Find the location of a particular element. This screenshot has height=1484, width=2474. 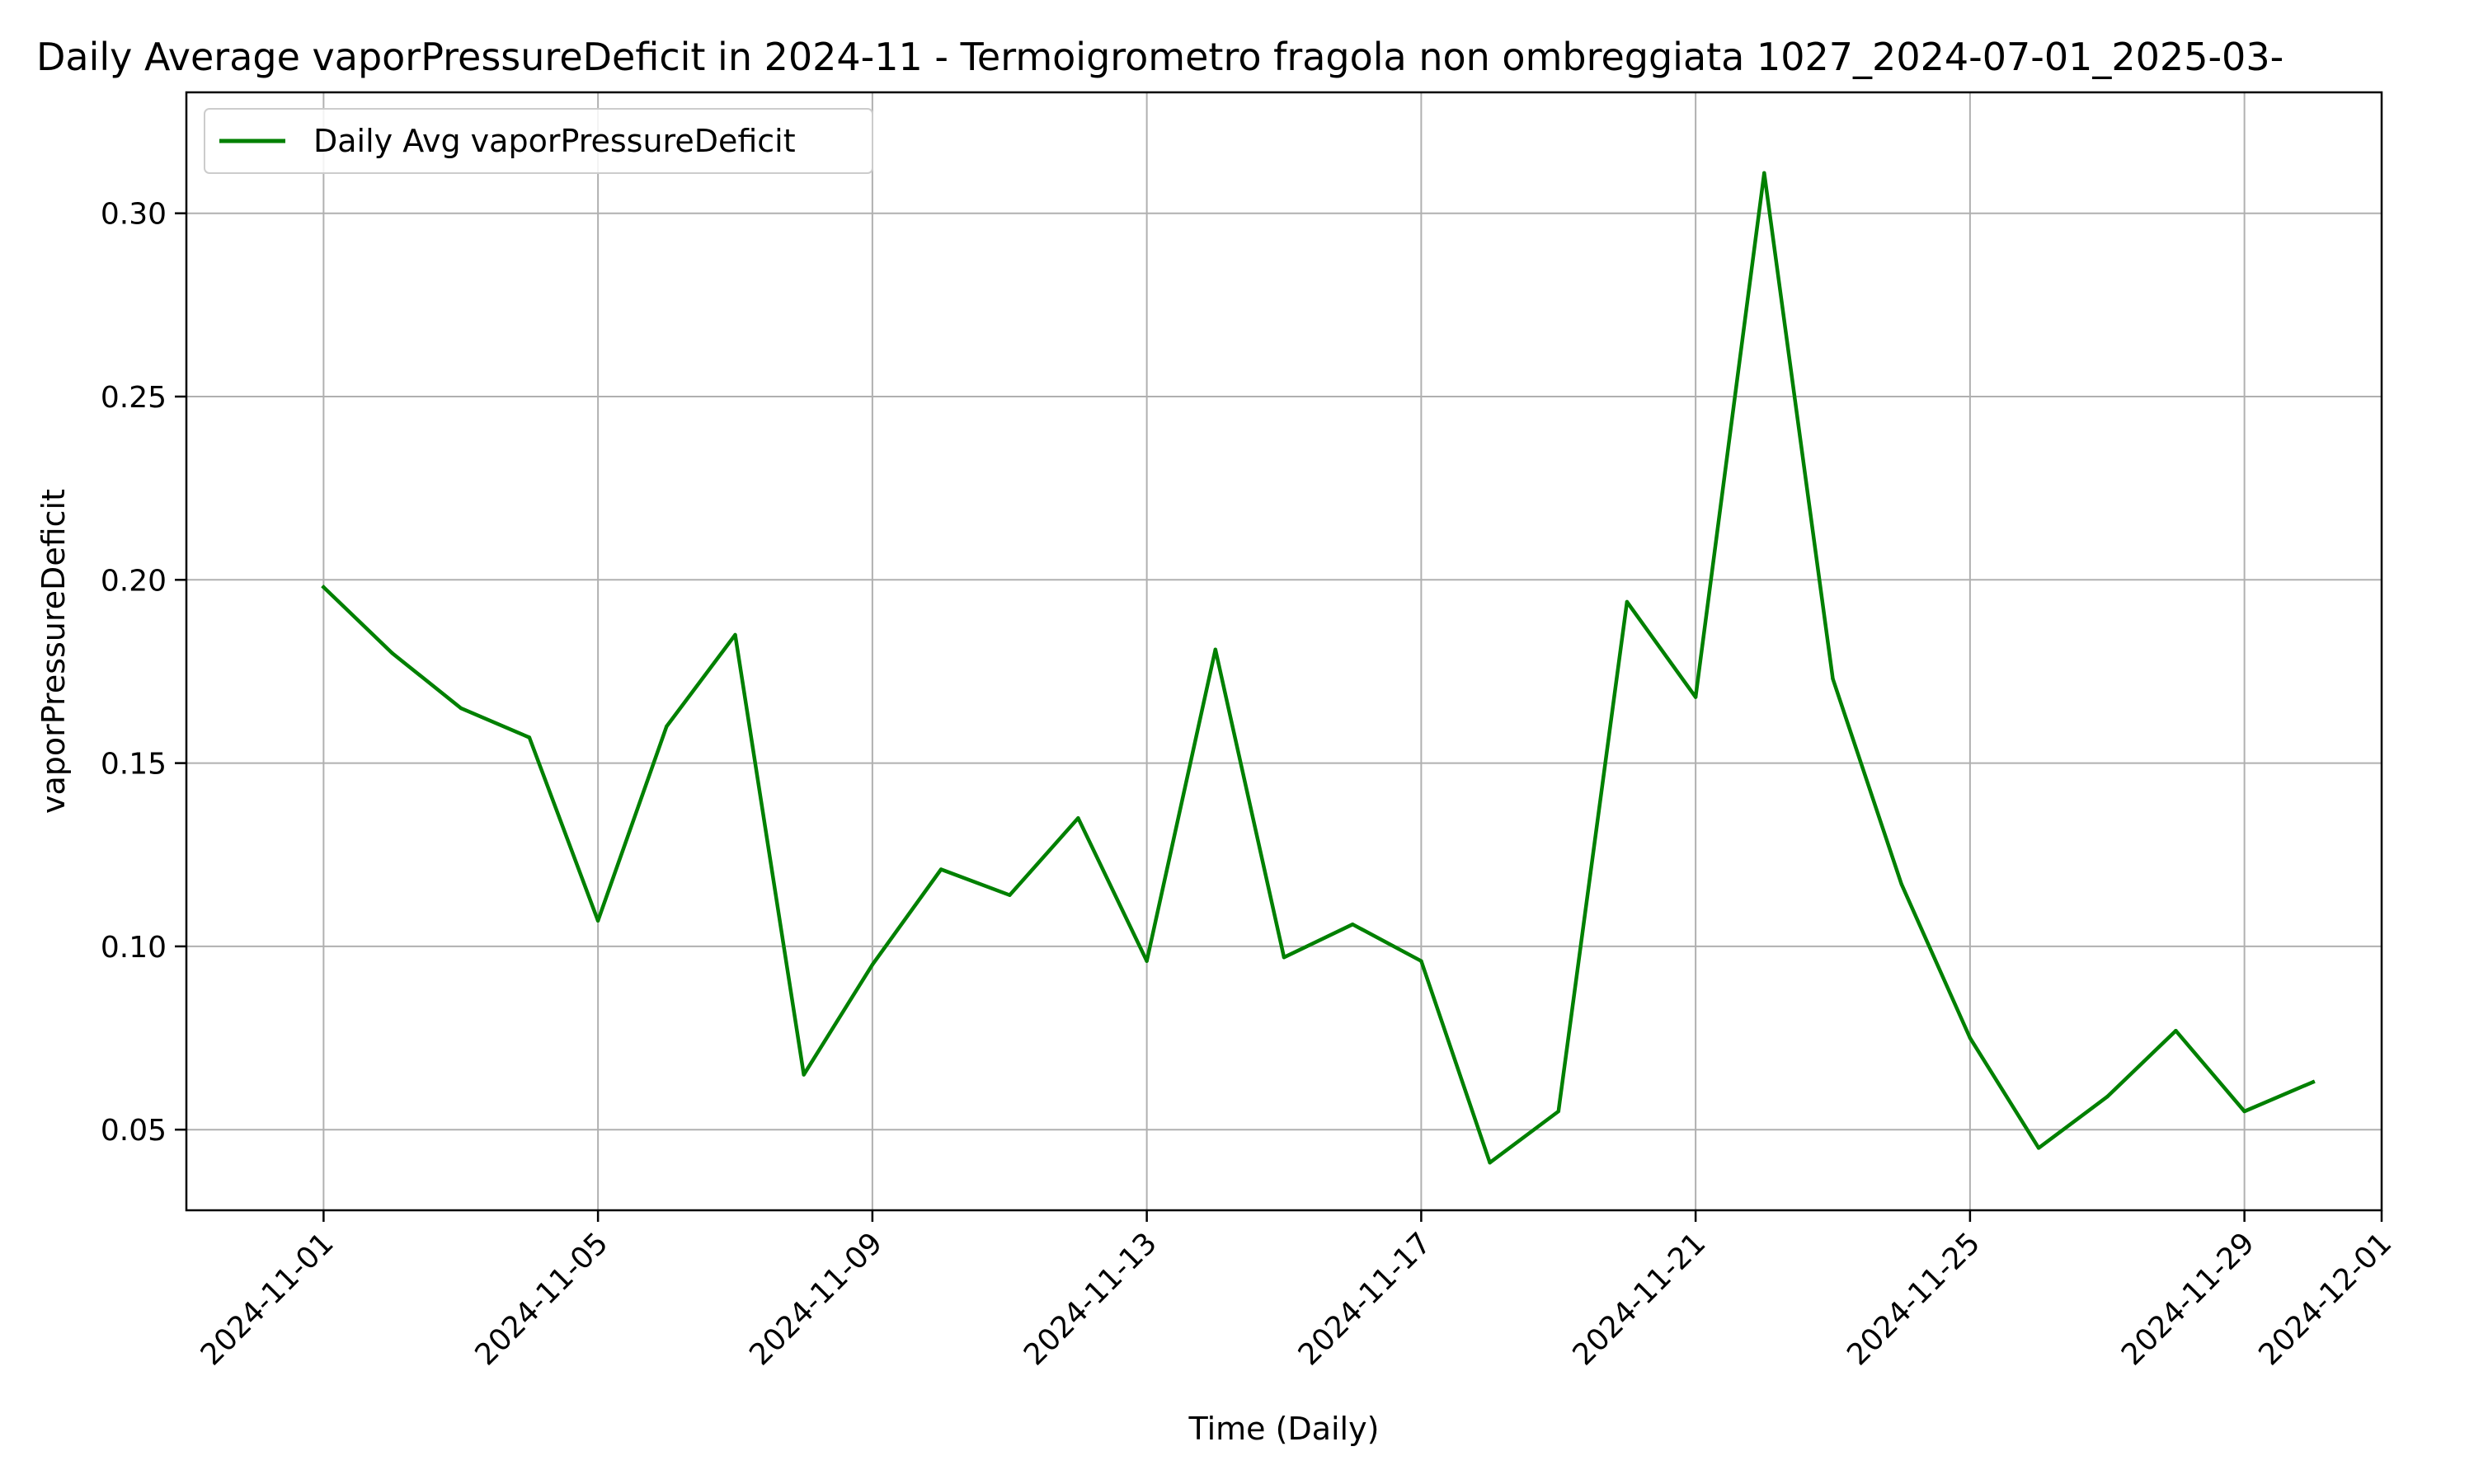

legend-box is located at coordinates (538, 141).